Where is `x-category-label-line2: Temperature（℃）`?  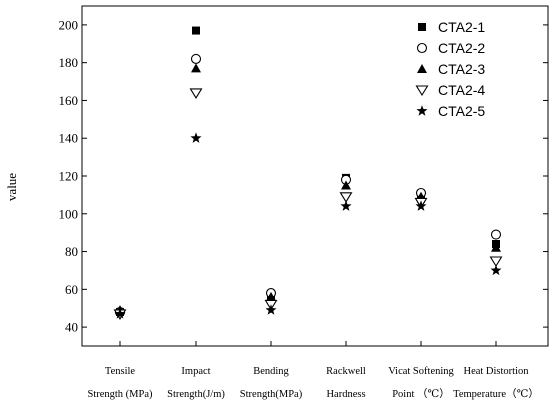
x-category-label-line2: Temperature（℃） is located at coordinates (496, 394).